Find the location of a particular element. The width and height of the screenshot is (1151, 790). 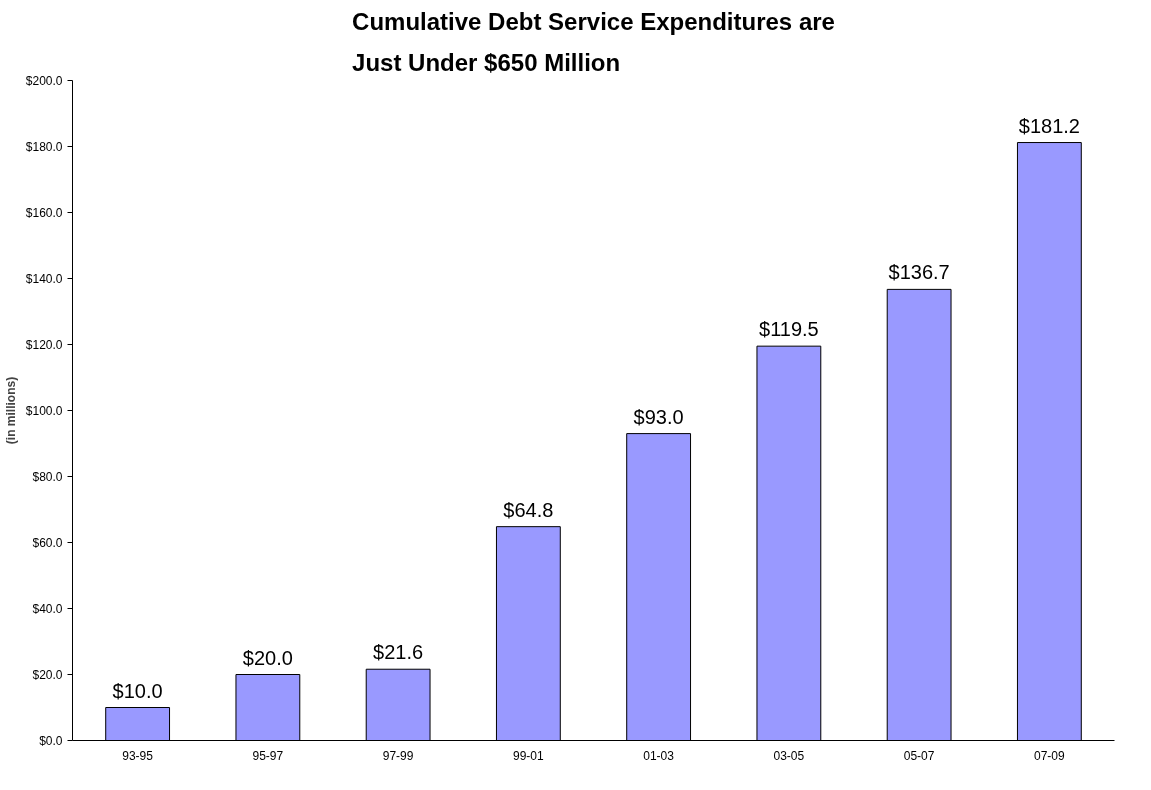

y-tick-label: $60.0 is located at coordinates (47, 542).